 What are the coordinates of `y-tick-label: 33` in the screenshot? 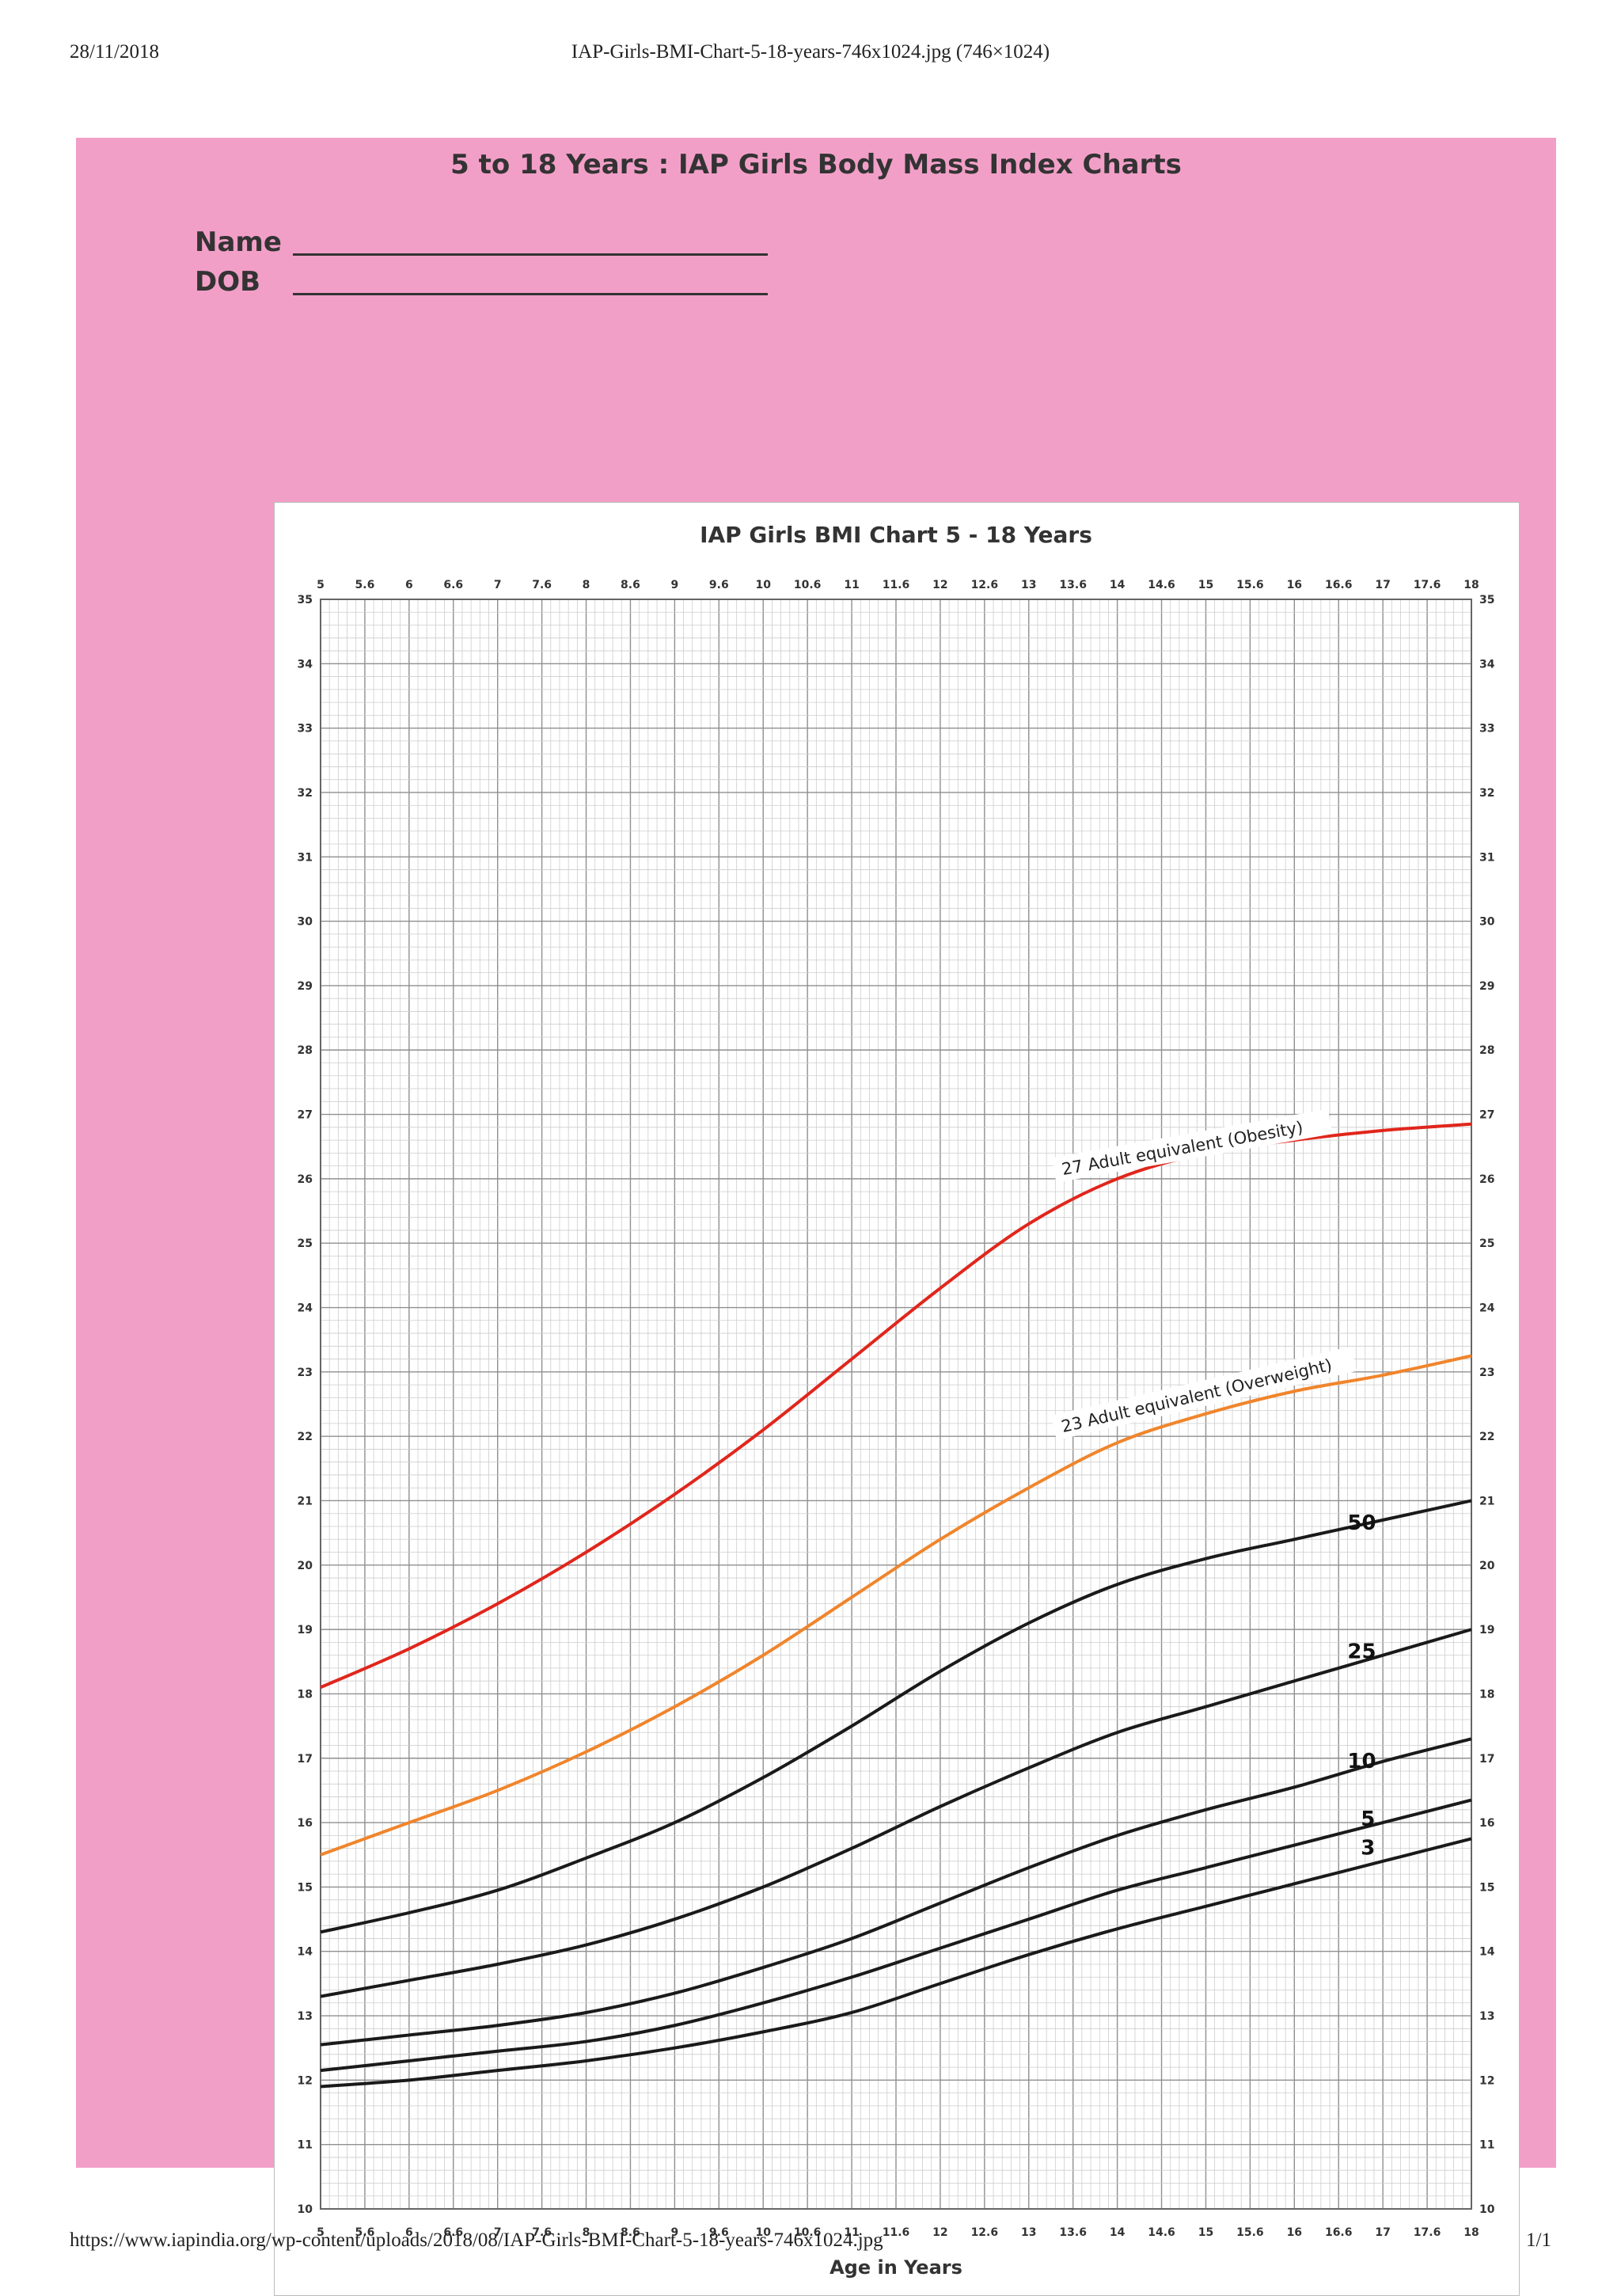 It's located at (305, 729).